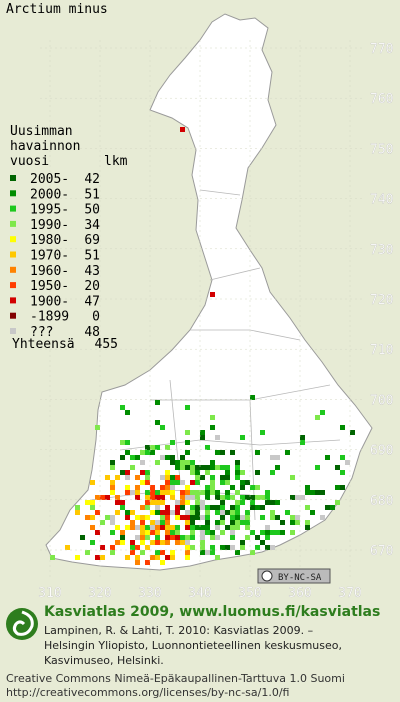 The image size is (400, 702). I want to click on y-tick-label: 760, so click(381, 99).